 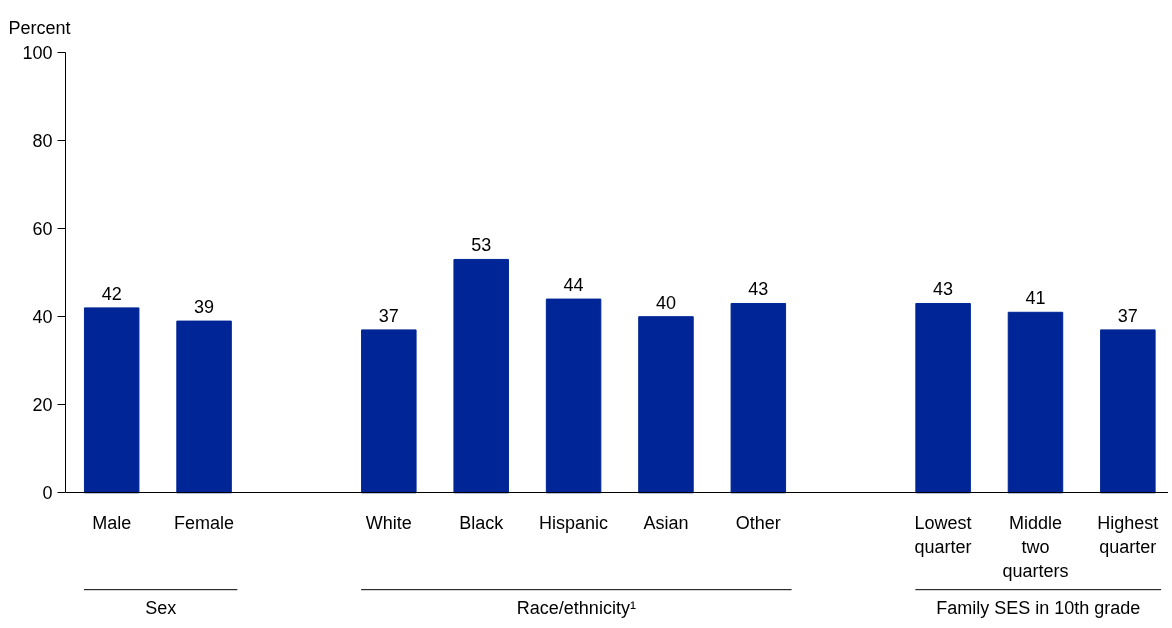 What do you see at coordinates (204, 522) in the screenshot?
I see `x-tick-label: Female` at bounding box center [204, 522].